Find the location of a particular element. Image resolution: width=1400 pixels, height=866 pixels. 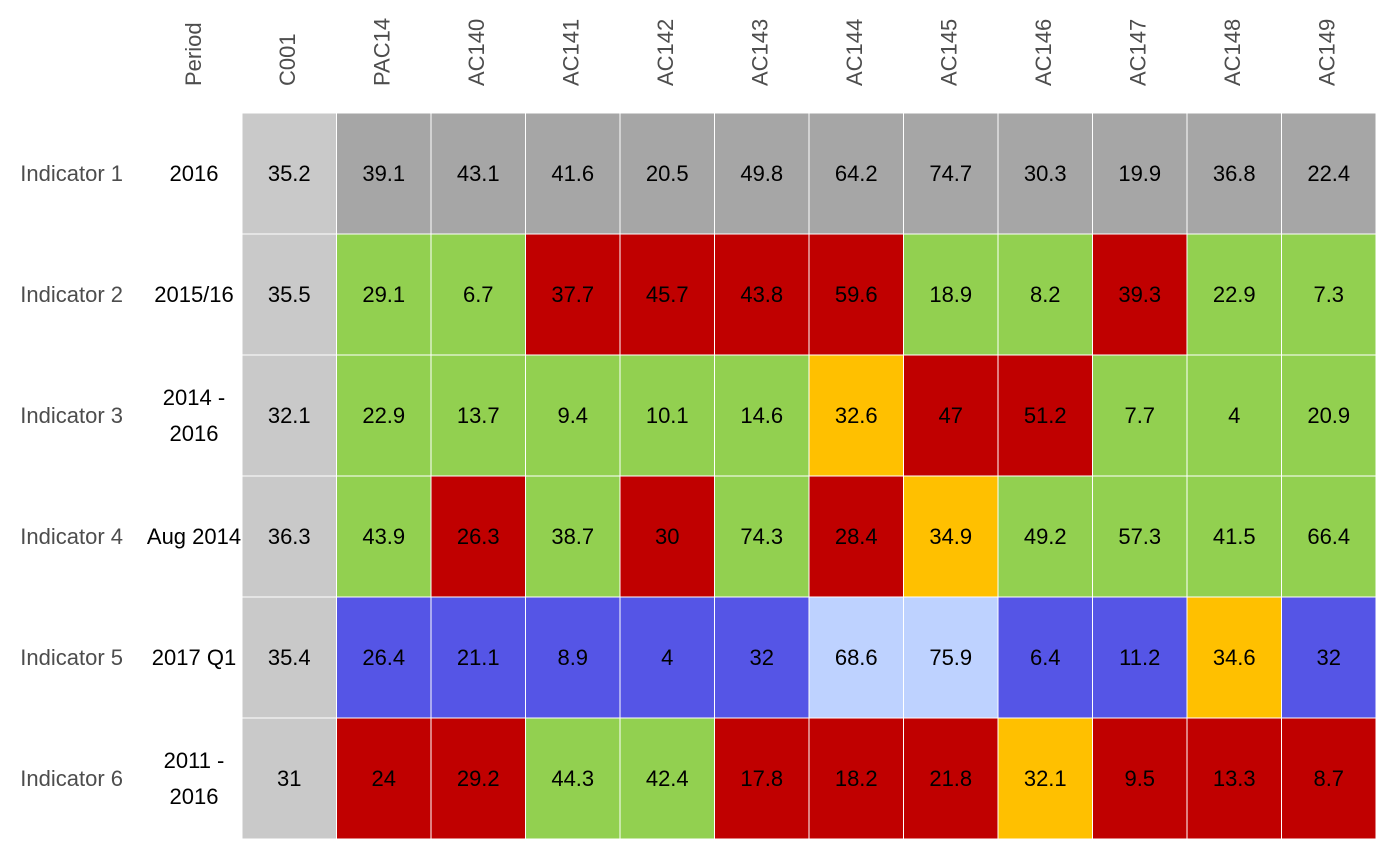

cell-value-label: 6.4 is located at coordinates (1045, 657).